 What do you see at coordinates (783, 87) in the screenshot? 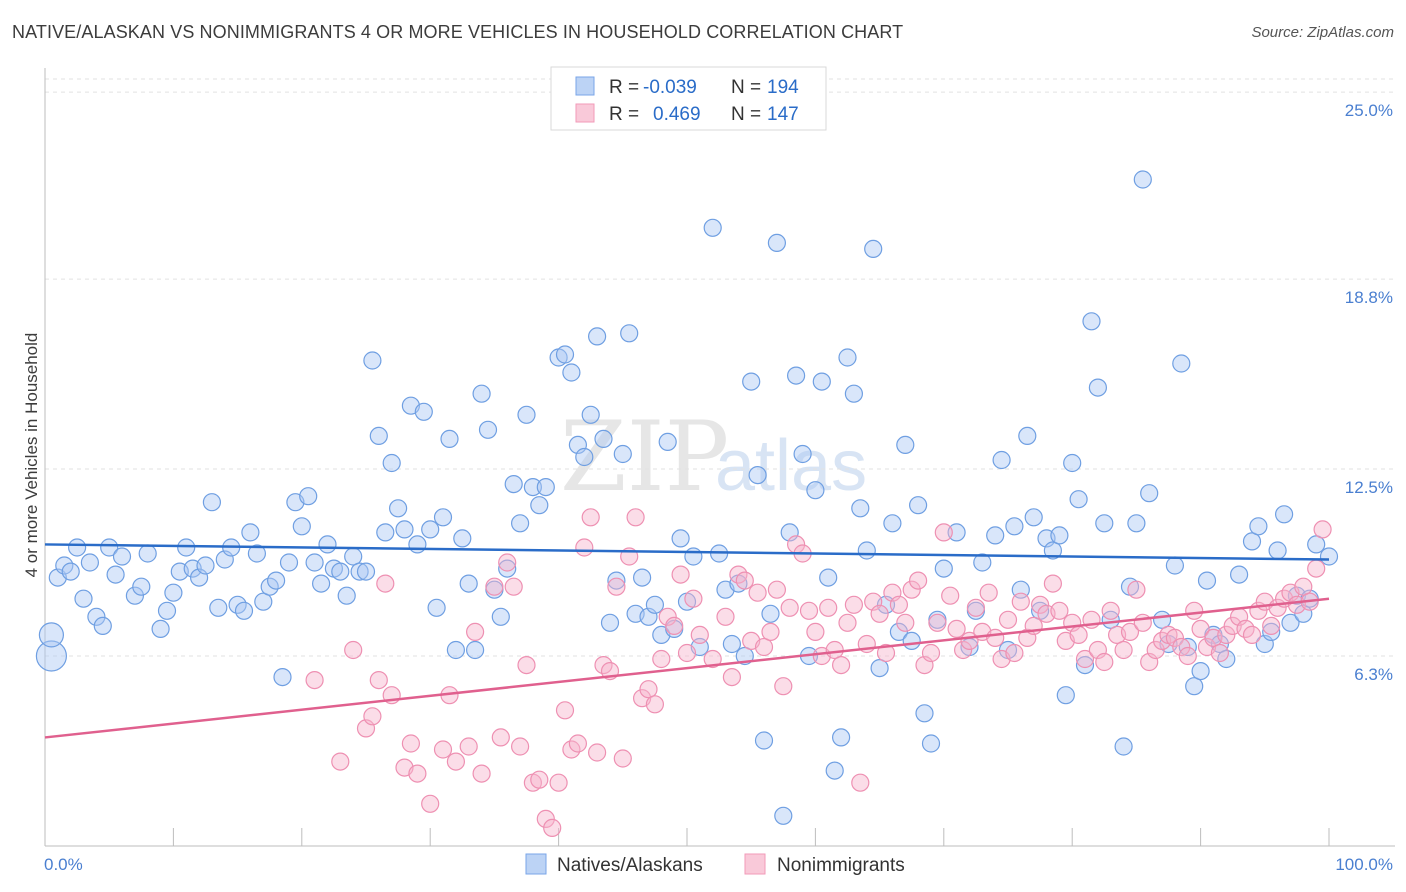
I see `stats-n-value-blue: 194` at bounding box center [783, 87].